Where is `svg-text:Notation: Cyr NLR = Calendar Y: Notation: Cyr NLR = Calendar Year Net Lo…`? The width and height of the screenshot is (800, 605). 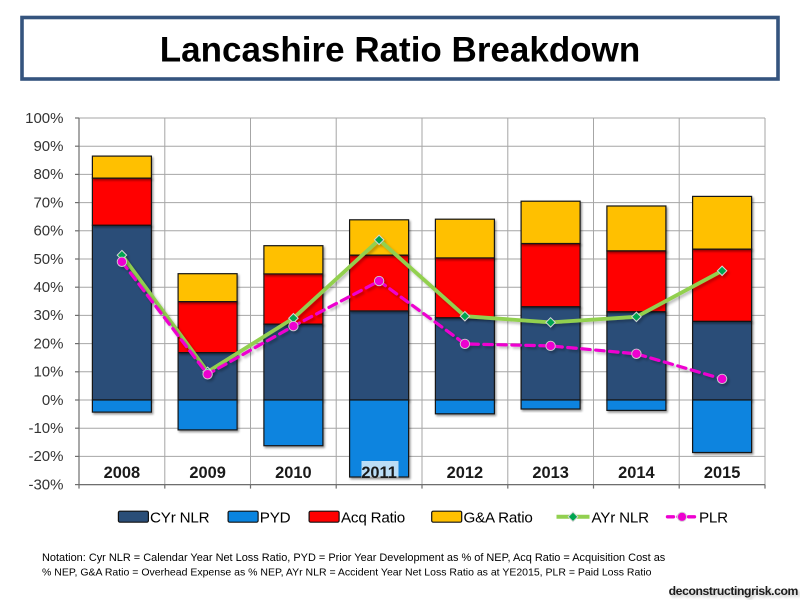
svg-text:Notation: Cyr NLR = Calendar Y: Notation: Cyr NLR = Calendar Year Net Lo… is located at coordinates (354, 558).